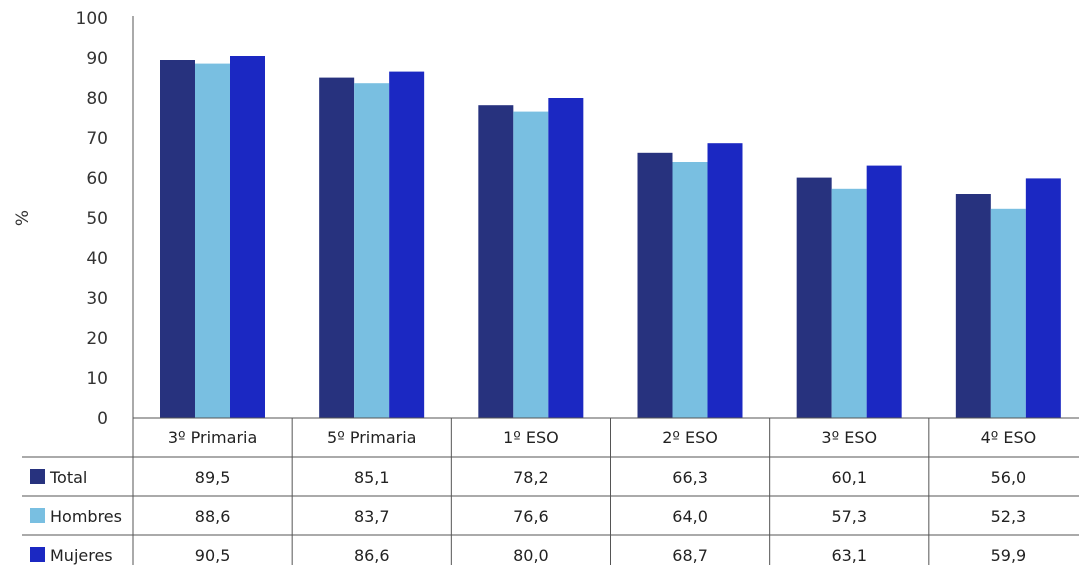 The height and width of the screenshot is (565, 1079). Describe the element at coordinates (212, 437) in the screenshot. I see `x-tick-label: 3º Primaria` at that location.